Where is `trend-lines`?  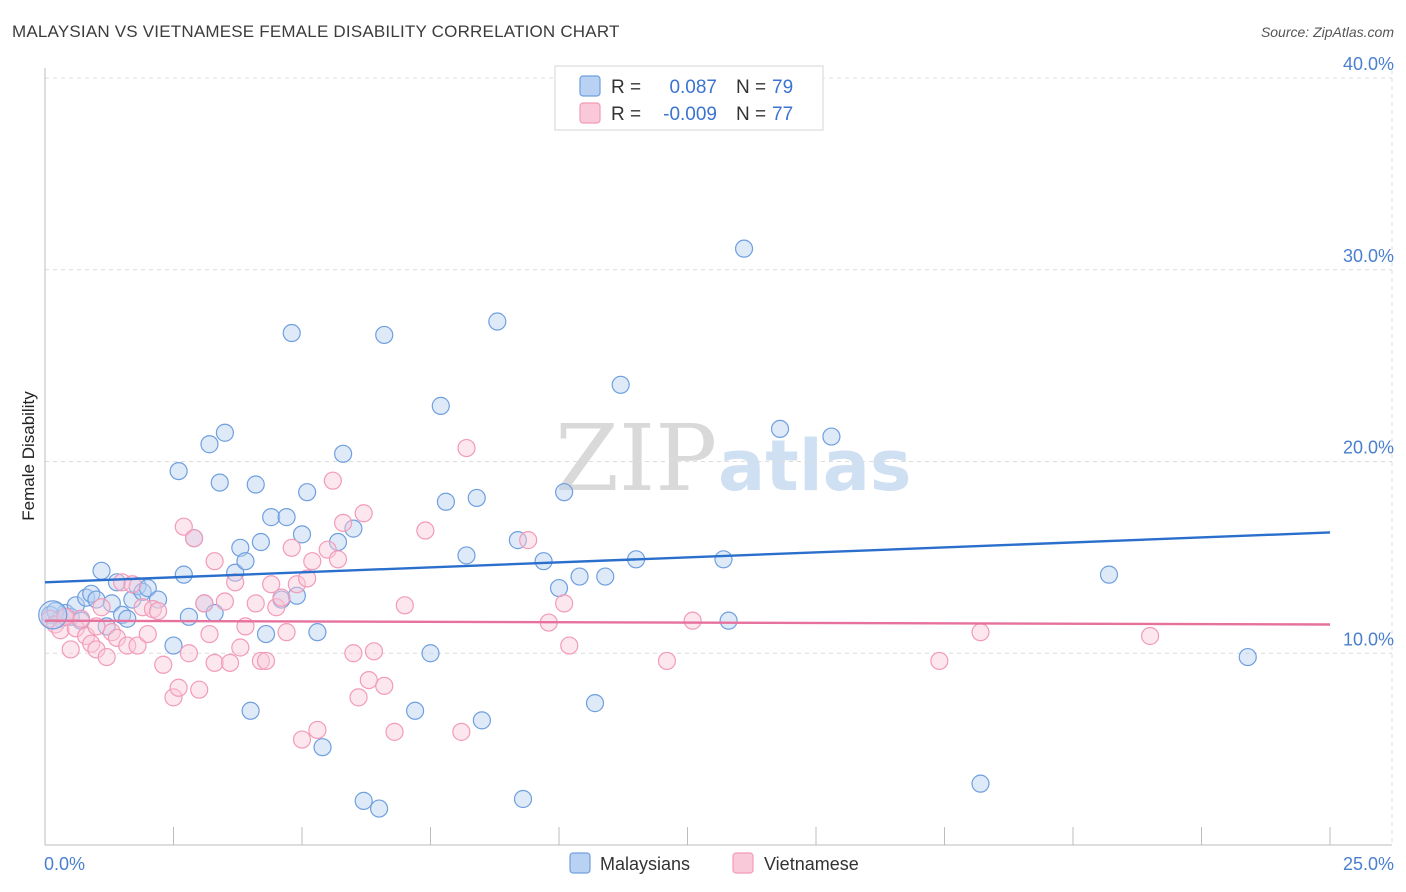
trend-lines is located at coordinates (687, 578).